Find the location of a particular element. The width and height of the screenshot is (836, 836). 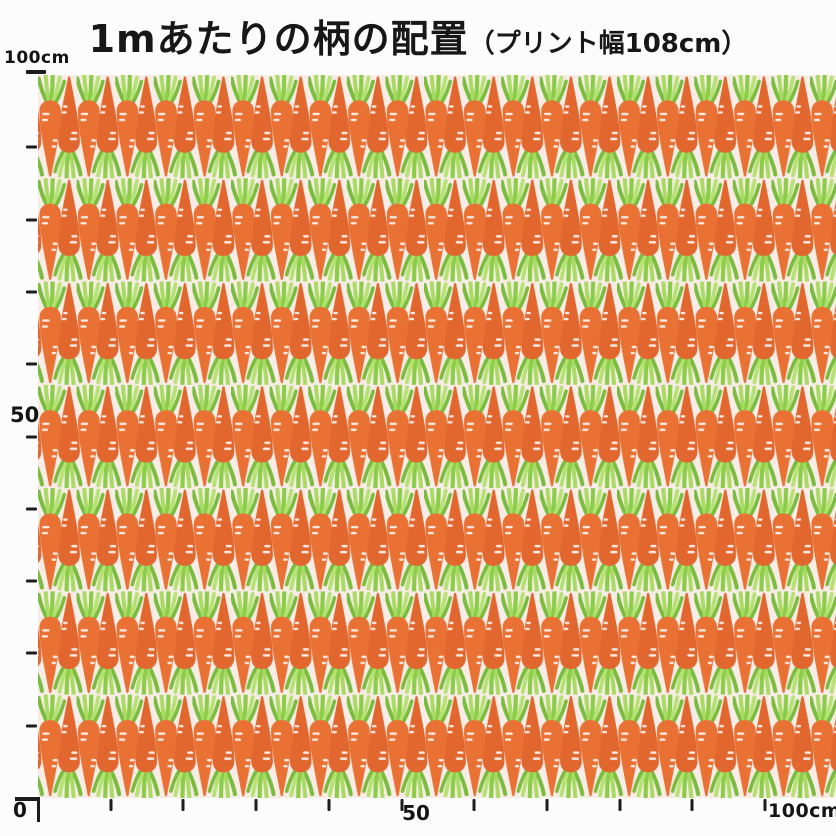

page-title: 1mあたりの柄の配置 （プリント幅108cm） is located at coordinates (418, 34).